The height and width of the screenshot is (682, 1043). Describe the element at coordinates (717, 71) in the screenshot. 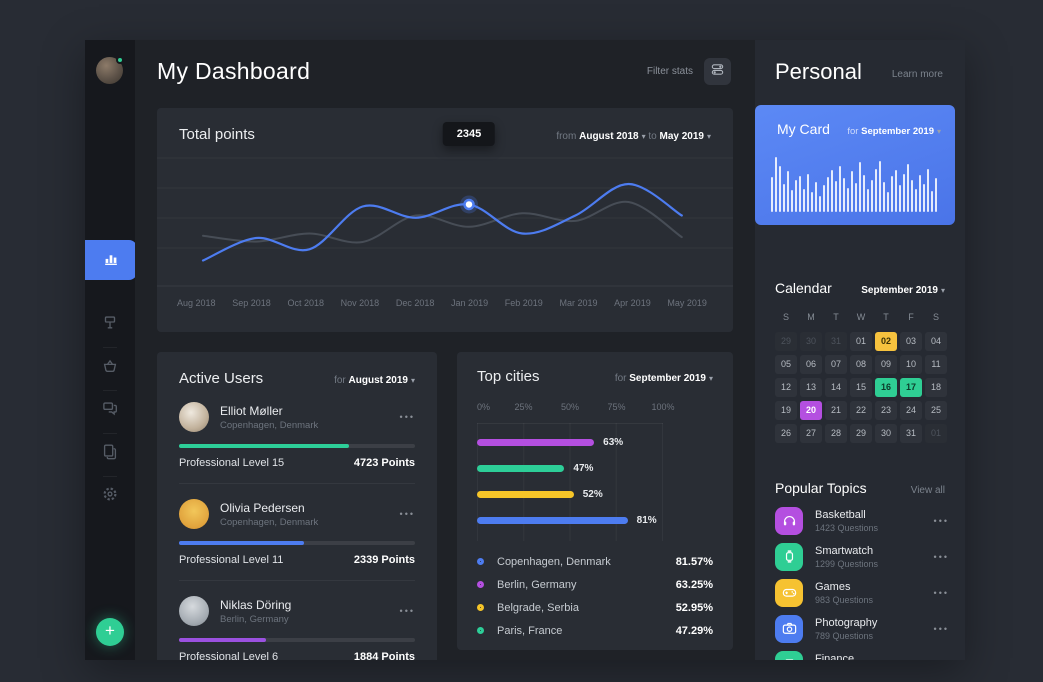

I see `filter-stats-button` at that location.